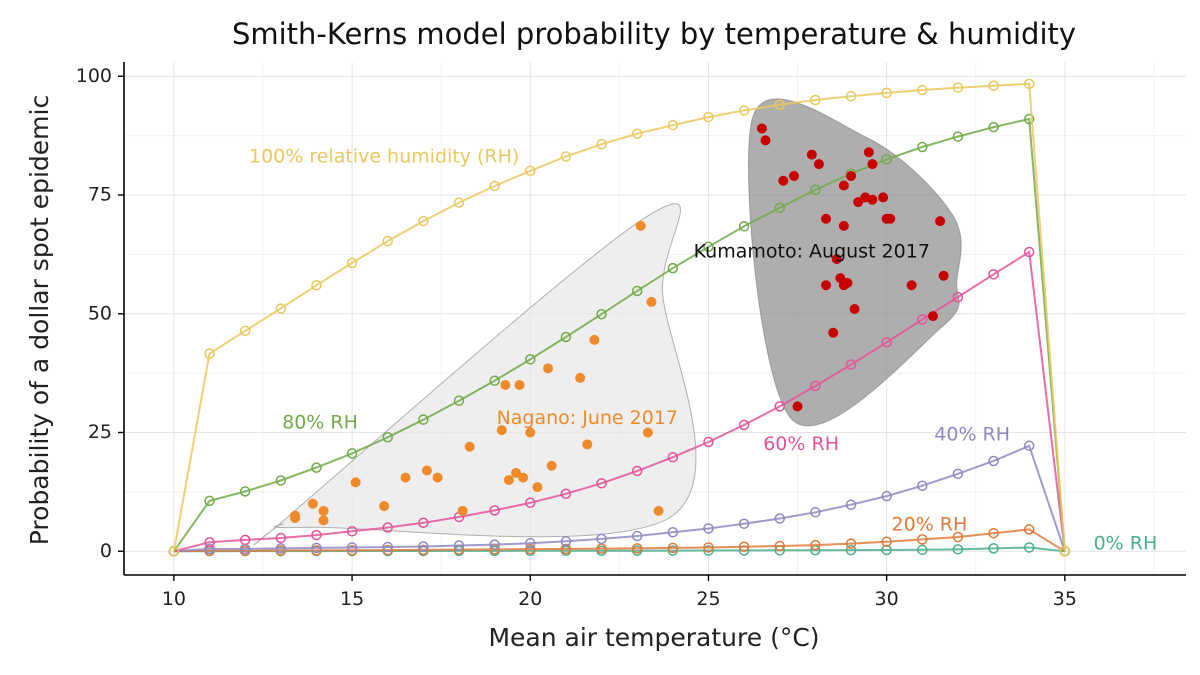 This screenshot has height=675, width=1200. What do you see at coordinates (855, 262) in the screenshot?
I see `observation-hull` at bounding box center [855, 262].